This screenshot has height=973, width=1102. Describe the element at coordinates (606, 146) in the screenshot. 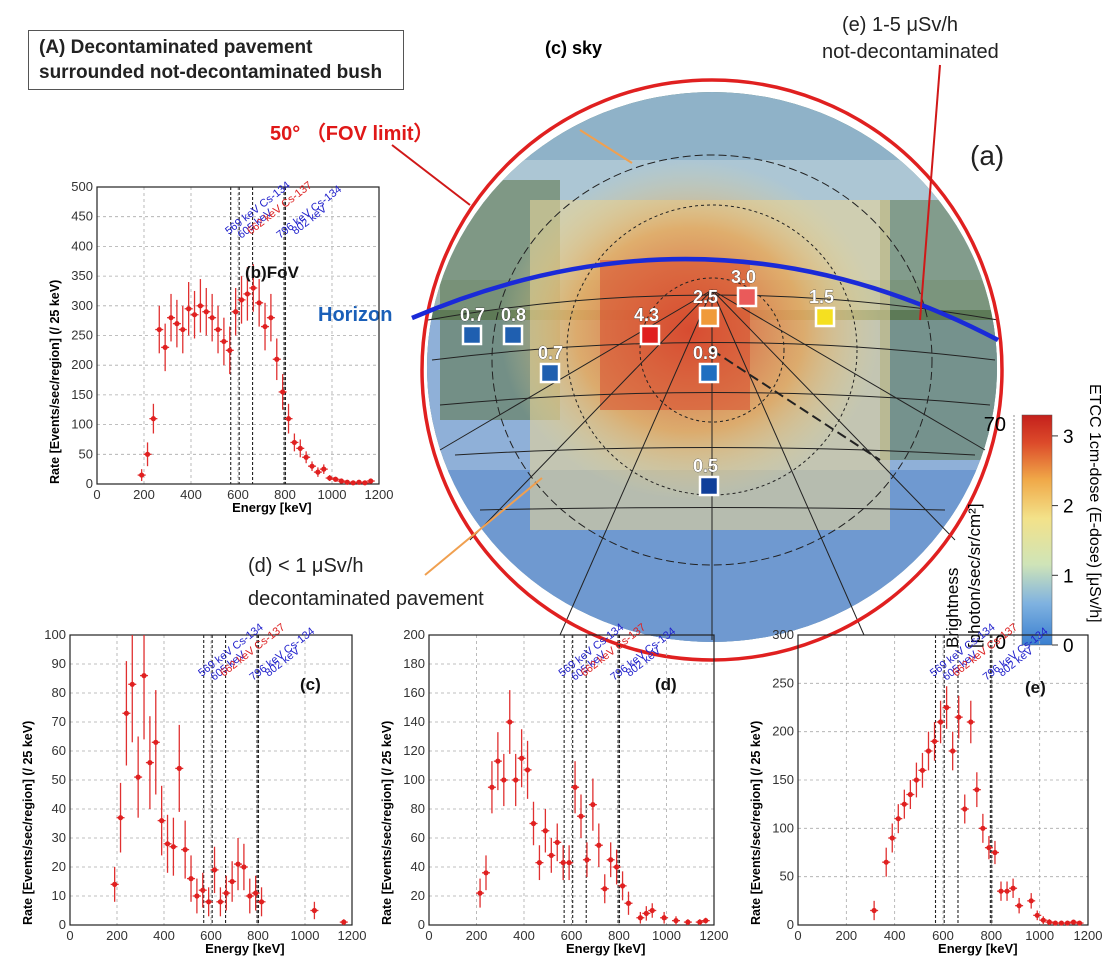

I see `sky-pointer-line` at that location.